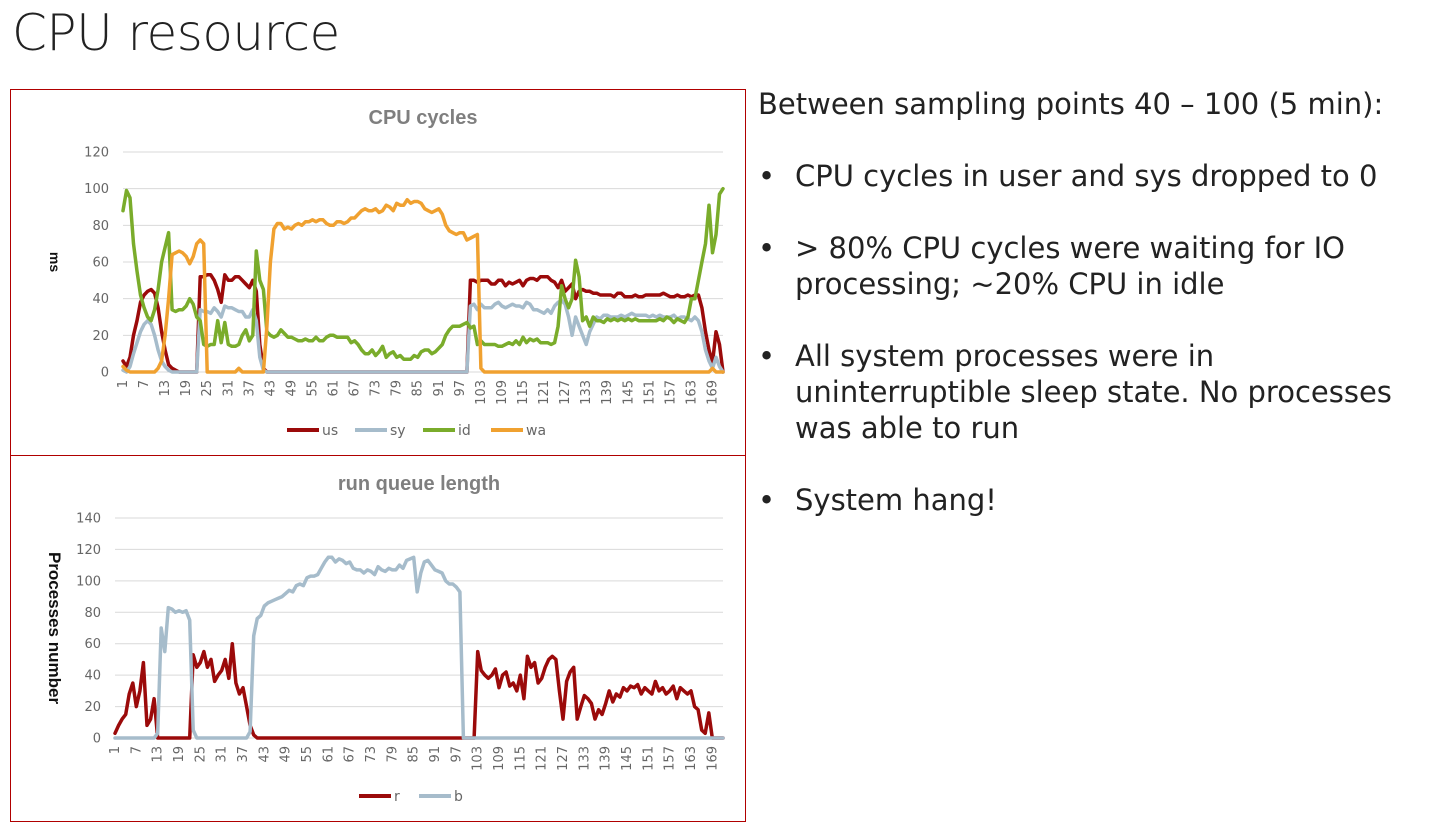 The width and height of the screenshot is (1430, 826). I want to click on x-tick-label: 73, so click(371, 754).